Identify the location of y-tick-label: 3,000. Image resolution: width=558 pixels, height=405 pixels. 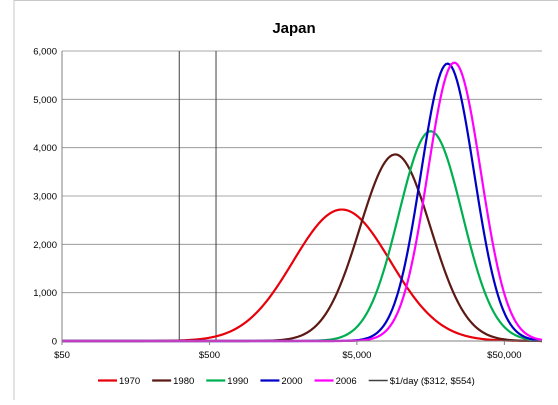
(45, 197).